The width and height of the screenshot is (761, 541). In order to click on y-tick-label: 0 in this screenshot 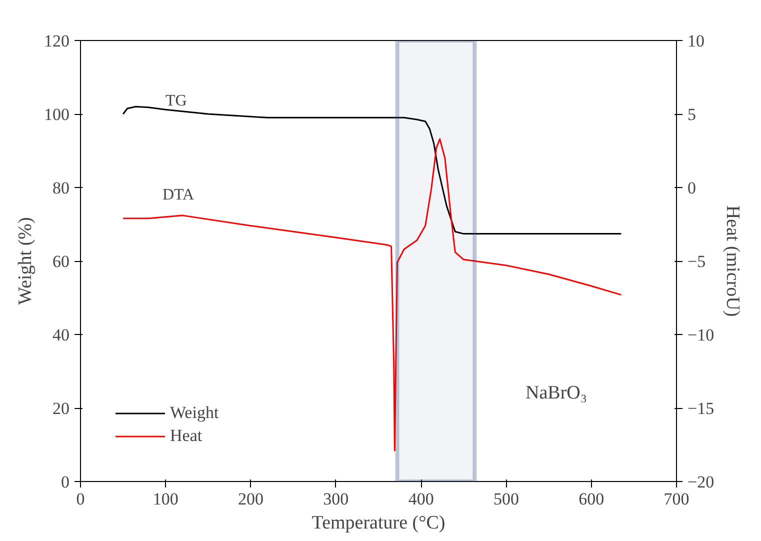, I will do `click(65, 482)`.